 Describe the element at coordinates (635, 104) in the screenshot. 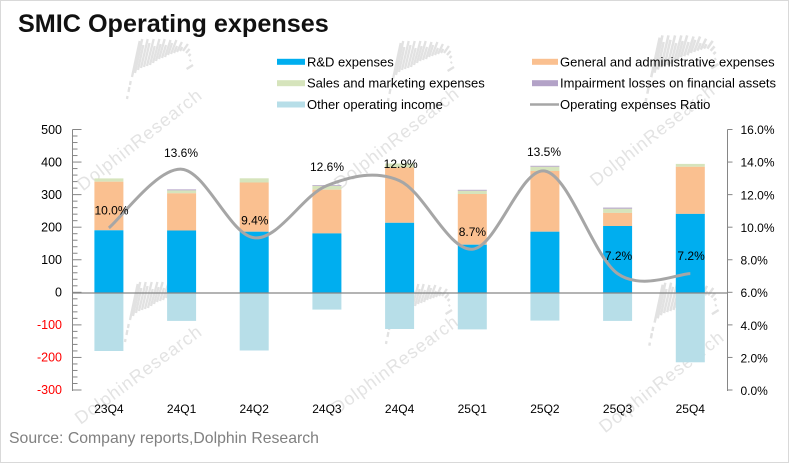

I see `svg-text: Operating expenses Ratio` at that location.